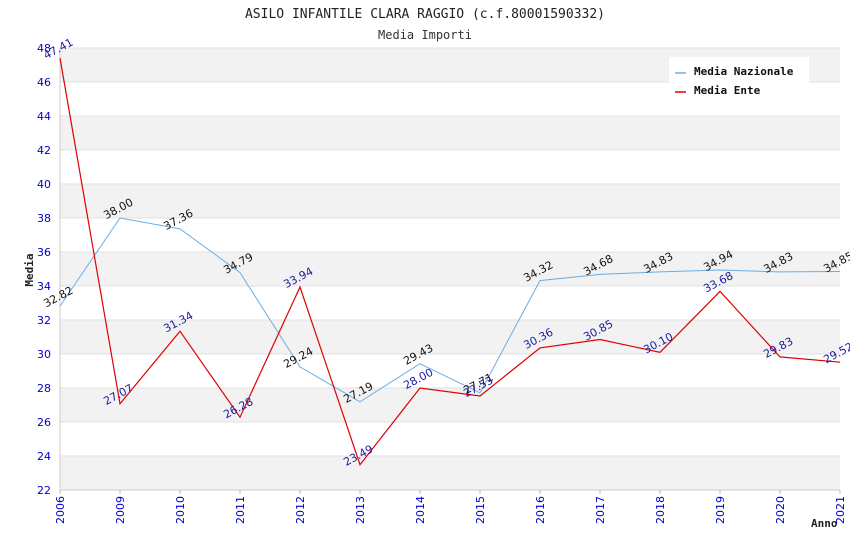 Image resolution: width=850 pixels, height=550 pixels. What do you see at coordinates (600, 510) in the screenshot?
I see `x-tick-label: 2017` at bounding box center [600, 510].